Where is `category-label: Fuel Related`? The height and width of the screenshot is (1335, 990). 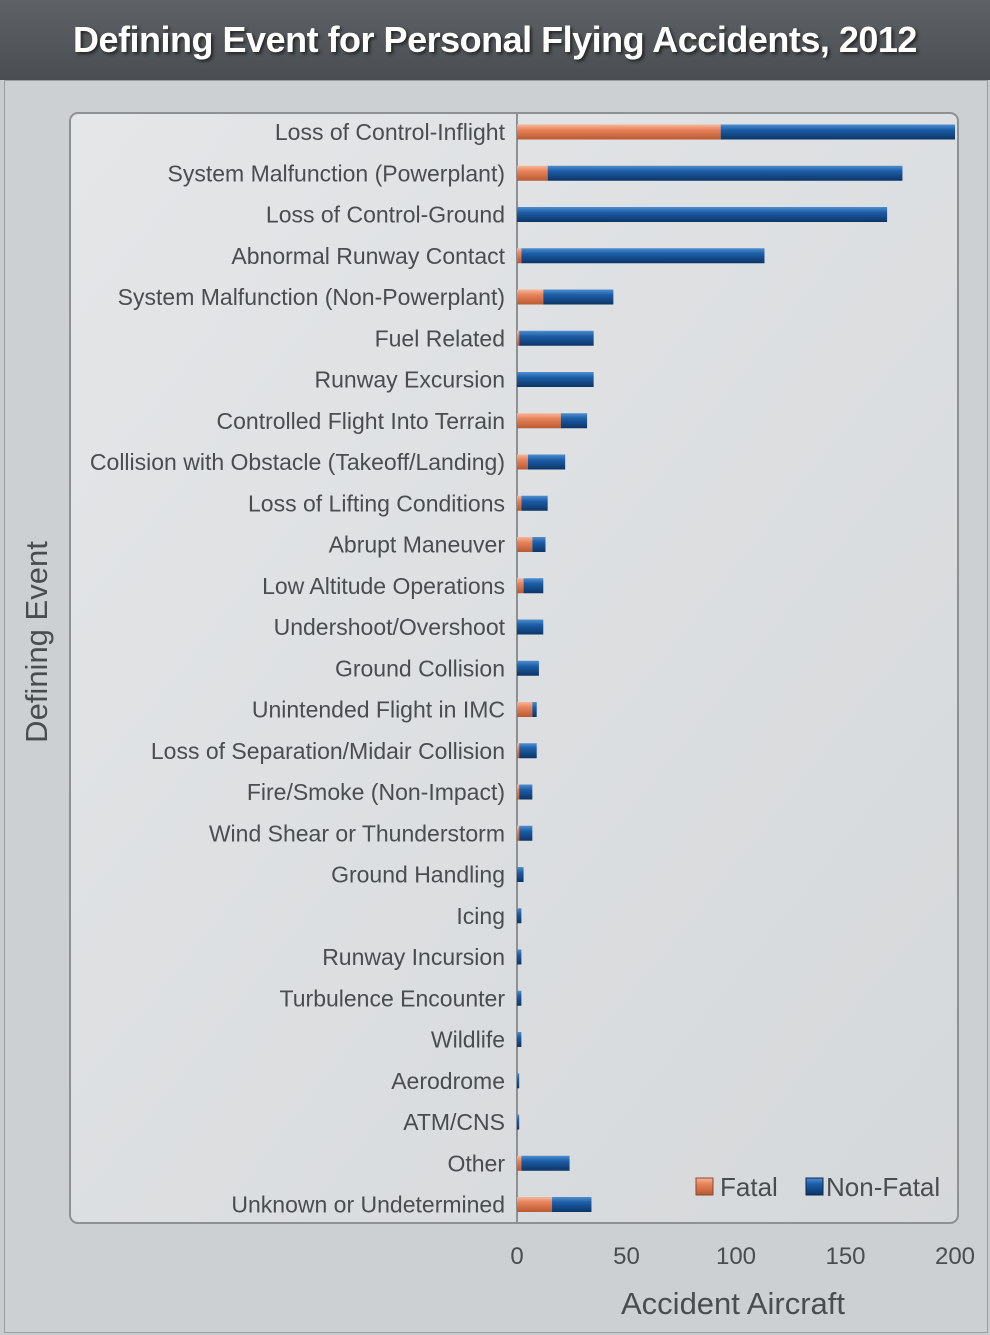 category-label: Fuel Related is located at coordinates (440, 338).